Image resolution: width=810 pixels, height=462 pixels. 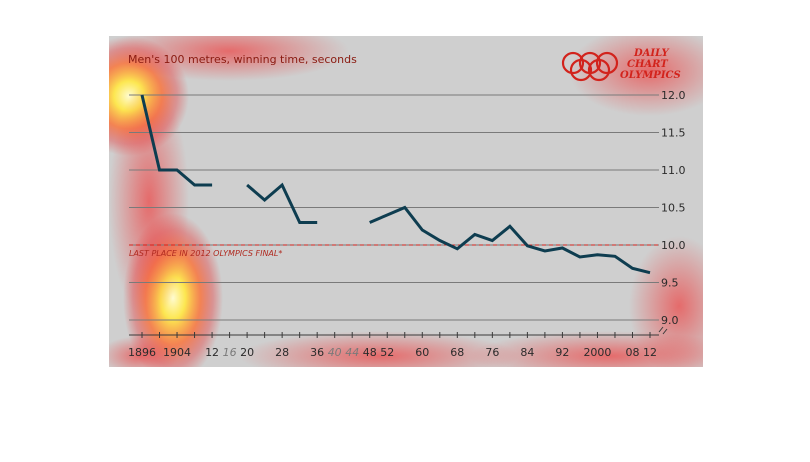 I want to click on x-tick-label: 20, so click(x=247, y=352).